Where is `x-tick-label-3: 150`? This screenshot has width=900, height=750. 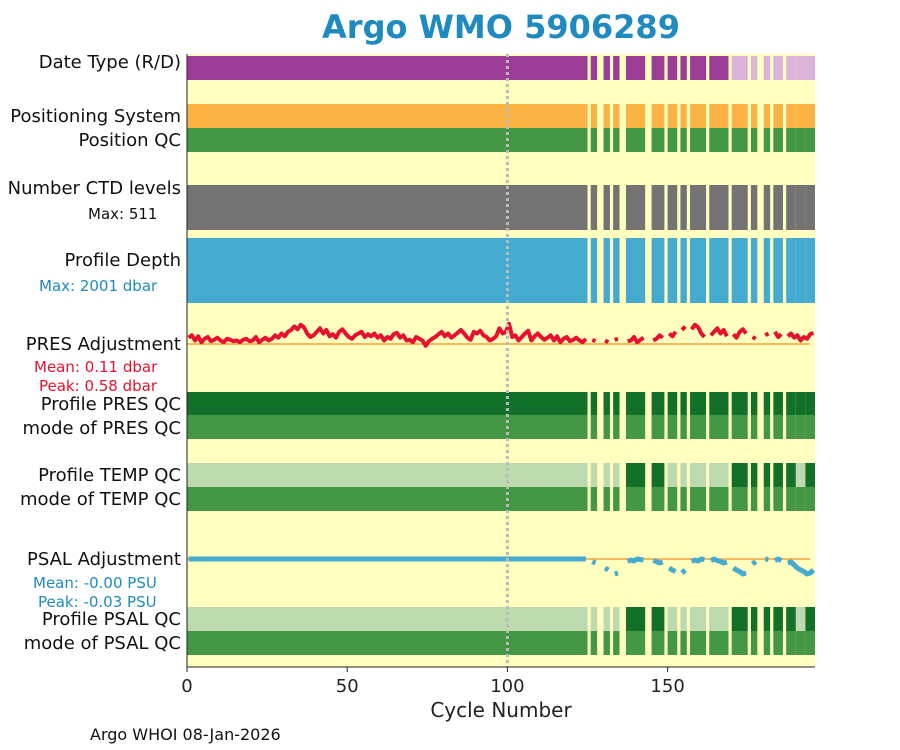 x-tick-label-3: 150 is located at coordinates (667, 686).